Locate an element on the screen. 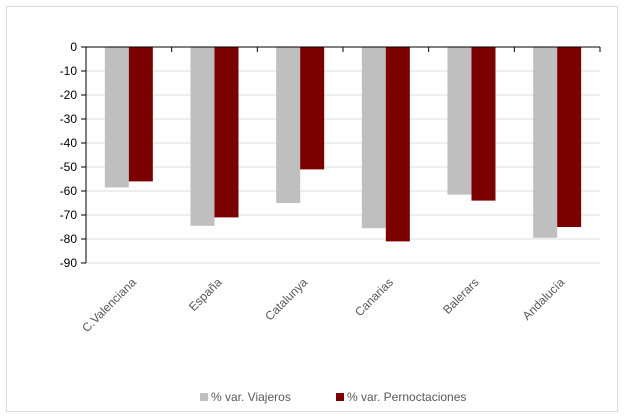 The image size is (626, 418). y-tick-label: -70 is located at coordinates (69, 215).